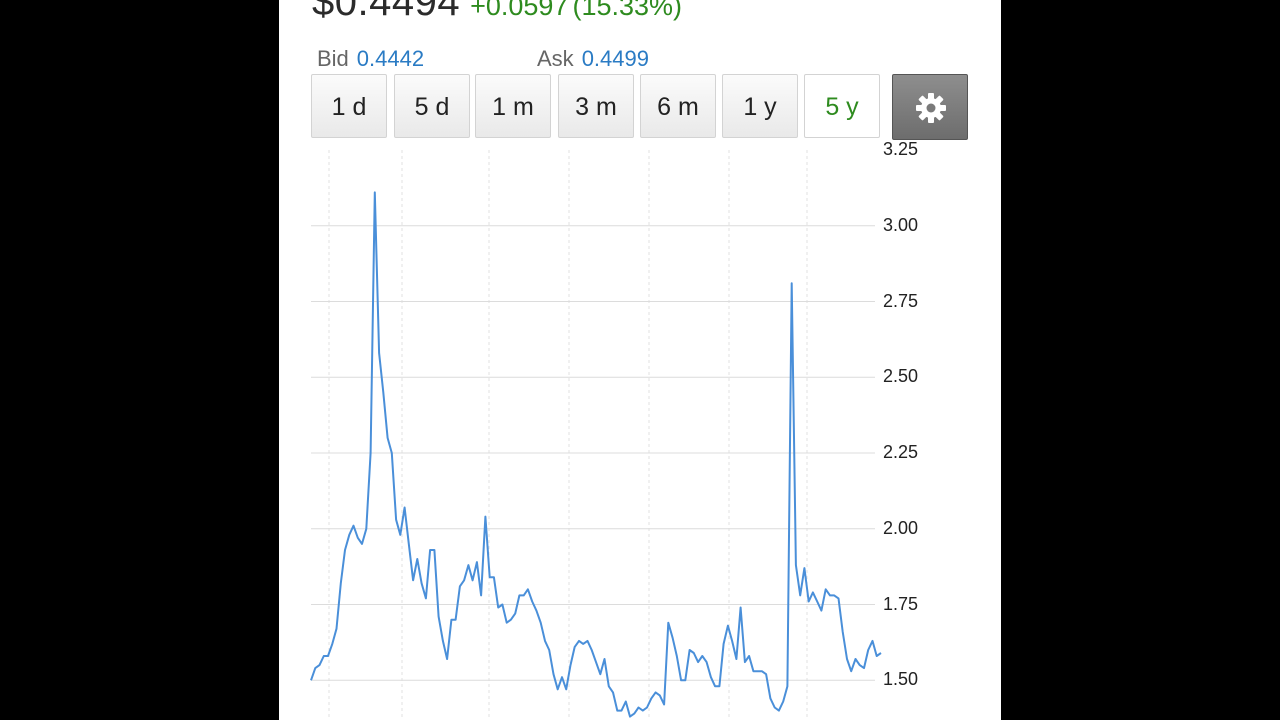 The image size is (1280, 720). I want to click on range-button-1y: 1 y, so click(760, 106).